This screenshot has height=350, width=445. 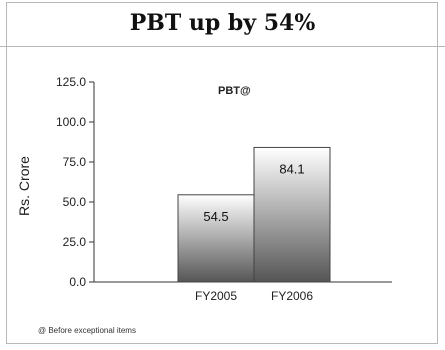 What do you see at coordinates (215, 216) in the screenshot?
I see `data-label: 54.5` at bounding box center [215, 216].